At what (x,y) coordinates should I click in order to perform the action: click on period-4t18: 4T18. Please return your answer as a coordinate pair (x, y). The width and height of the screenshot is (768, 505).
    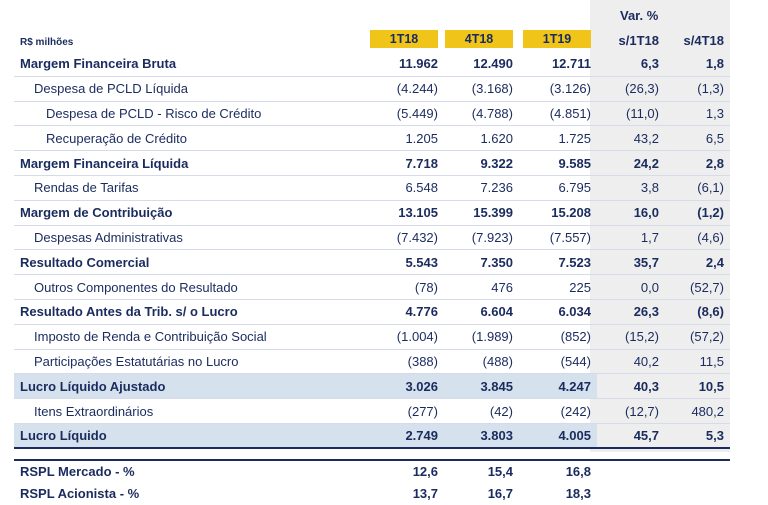
    Looking at the image, I should click on (479, 39).